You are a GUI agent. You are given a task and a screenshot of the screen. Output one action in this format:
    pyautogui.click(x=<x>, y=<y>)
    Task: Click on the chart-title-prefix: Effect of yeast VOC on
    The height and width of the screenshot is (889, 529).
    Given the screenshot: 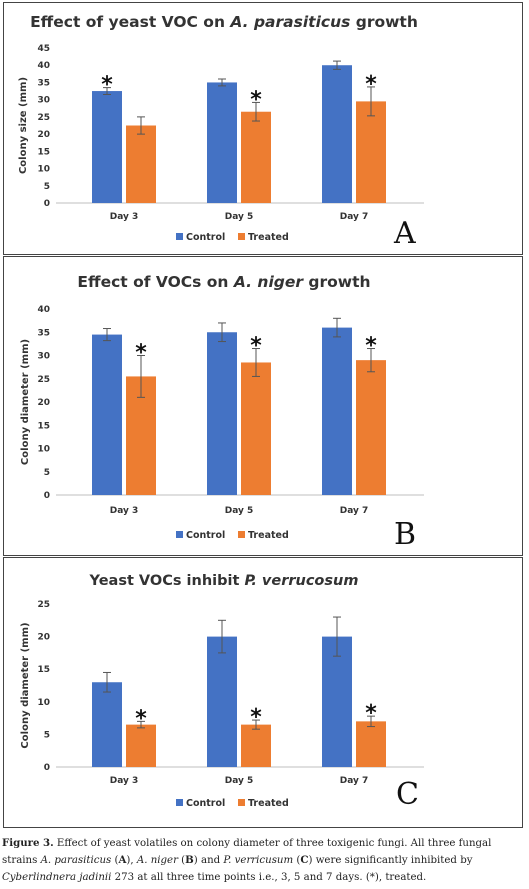 What is the action you would take?
    pyautogui.click(x=130, y=22)
    